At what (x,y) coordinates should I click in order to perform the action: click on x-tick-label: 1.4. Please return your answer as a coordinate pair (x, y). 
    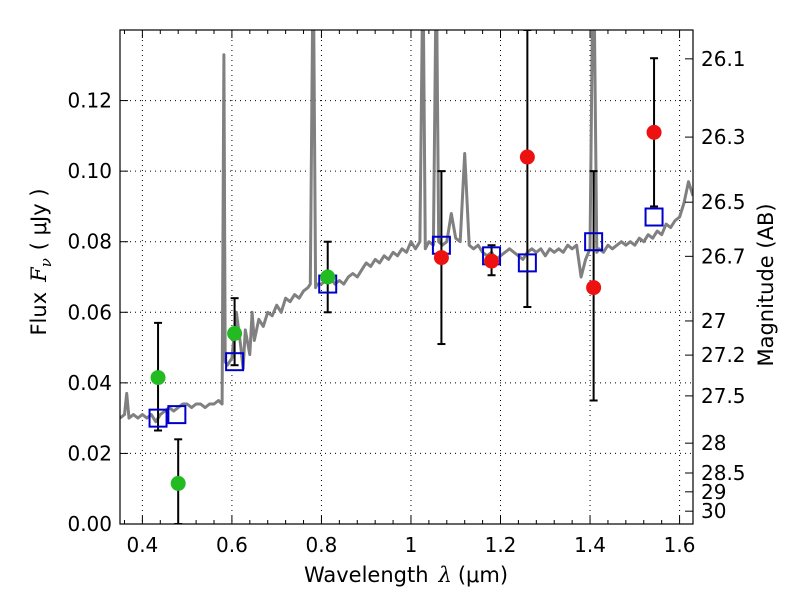
    Looking at the image, I should click on (590, 545).